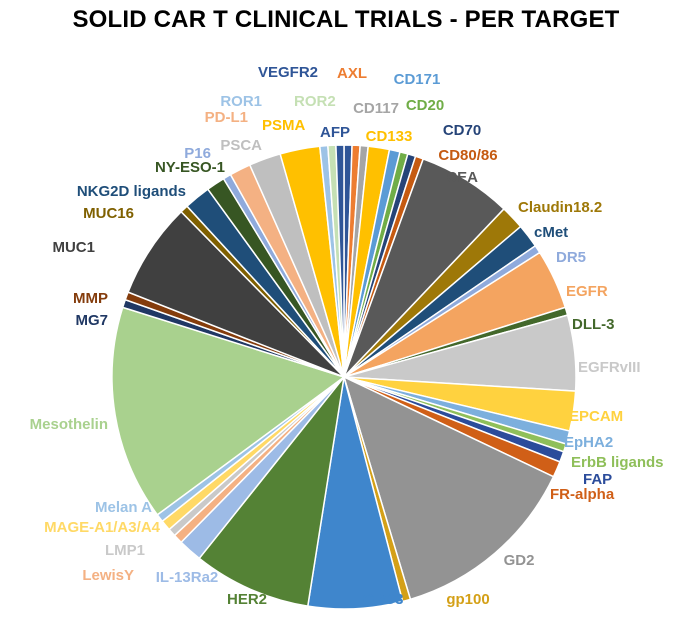  What do you see at coordinates (582, 494) in the screenshot?
I see `slice-label-fr-alpha: FR-alpha` at bounding box center [582, 494].